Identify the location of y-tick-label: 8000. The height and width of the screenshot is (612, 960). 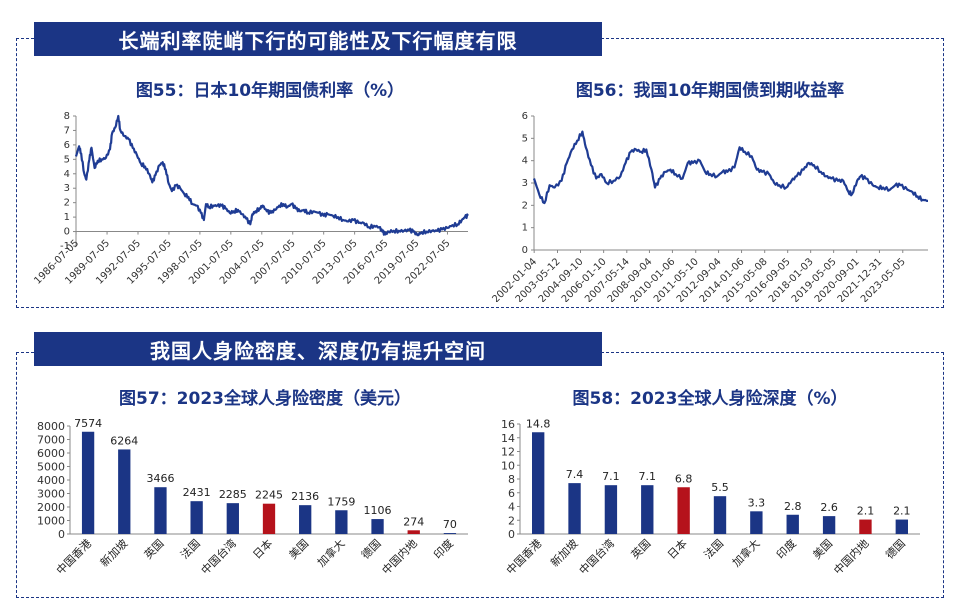
(51, 426).